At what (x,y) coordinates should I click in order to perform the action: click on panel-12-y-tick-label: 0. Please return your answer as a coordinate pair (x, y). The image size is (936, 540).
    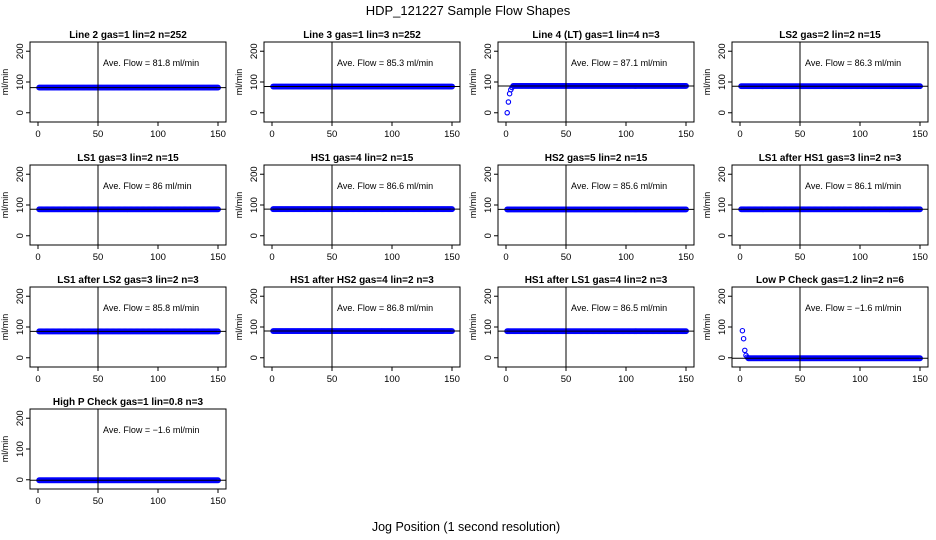
    Looking at the image, I should click on (722, 357).